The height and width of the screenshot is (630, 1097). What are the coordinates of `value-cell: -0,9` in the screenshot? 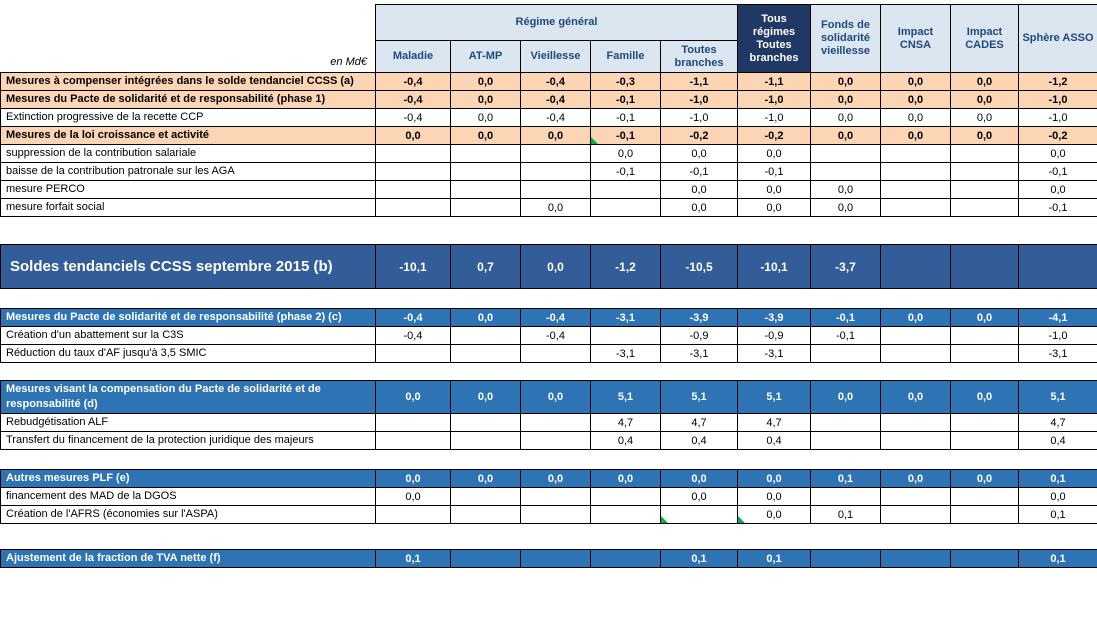 It's located at (774, 335).